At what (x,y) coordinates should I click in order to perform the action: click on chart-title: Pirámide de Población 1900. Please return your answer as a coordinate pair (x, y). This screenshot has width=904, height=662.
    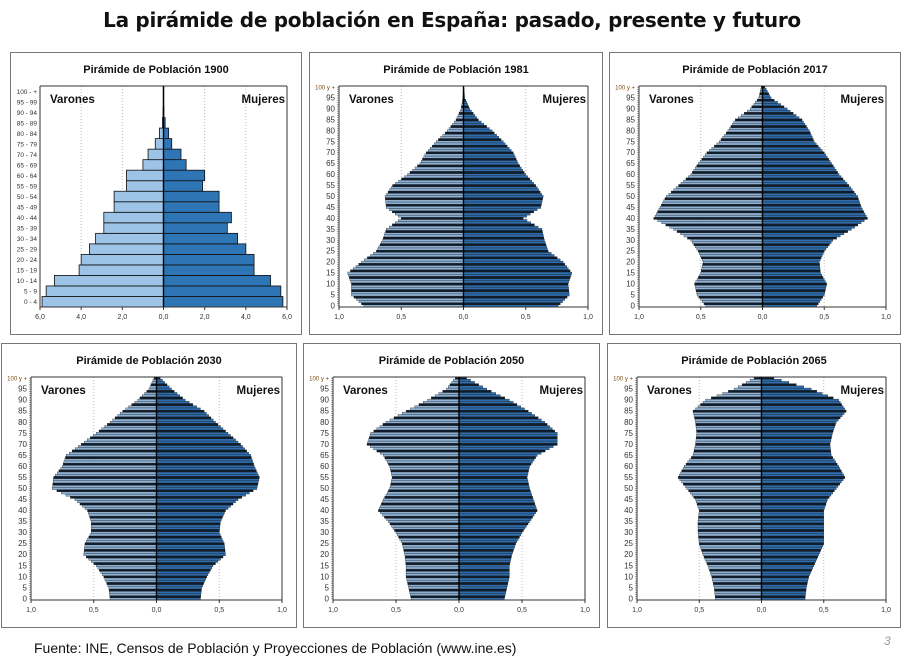
    Looking at the image, I should click on (156, 70).